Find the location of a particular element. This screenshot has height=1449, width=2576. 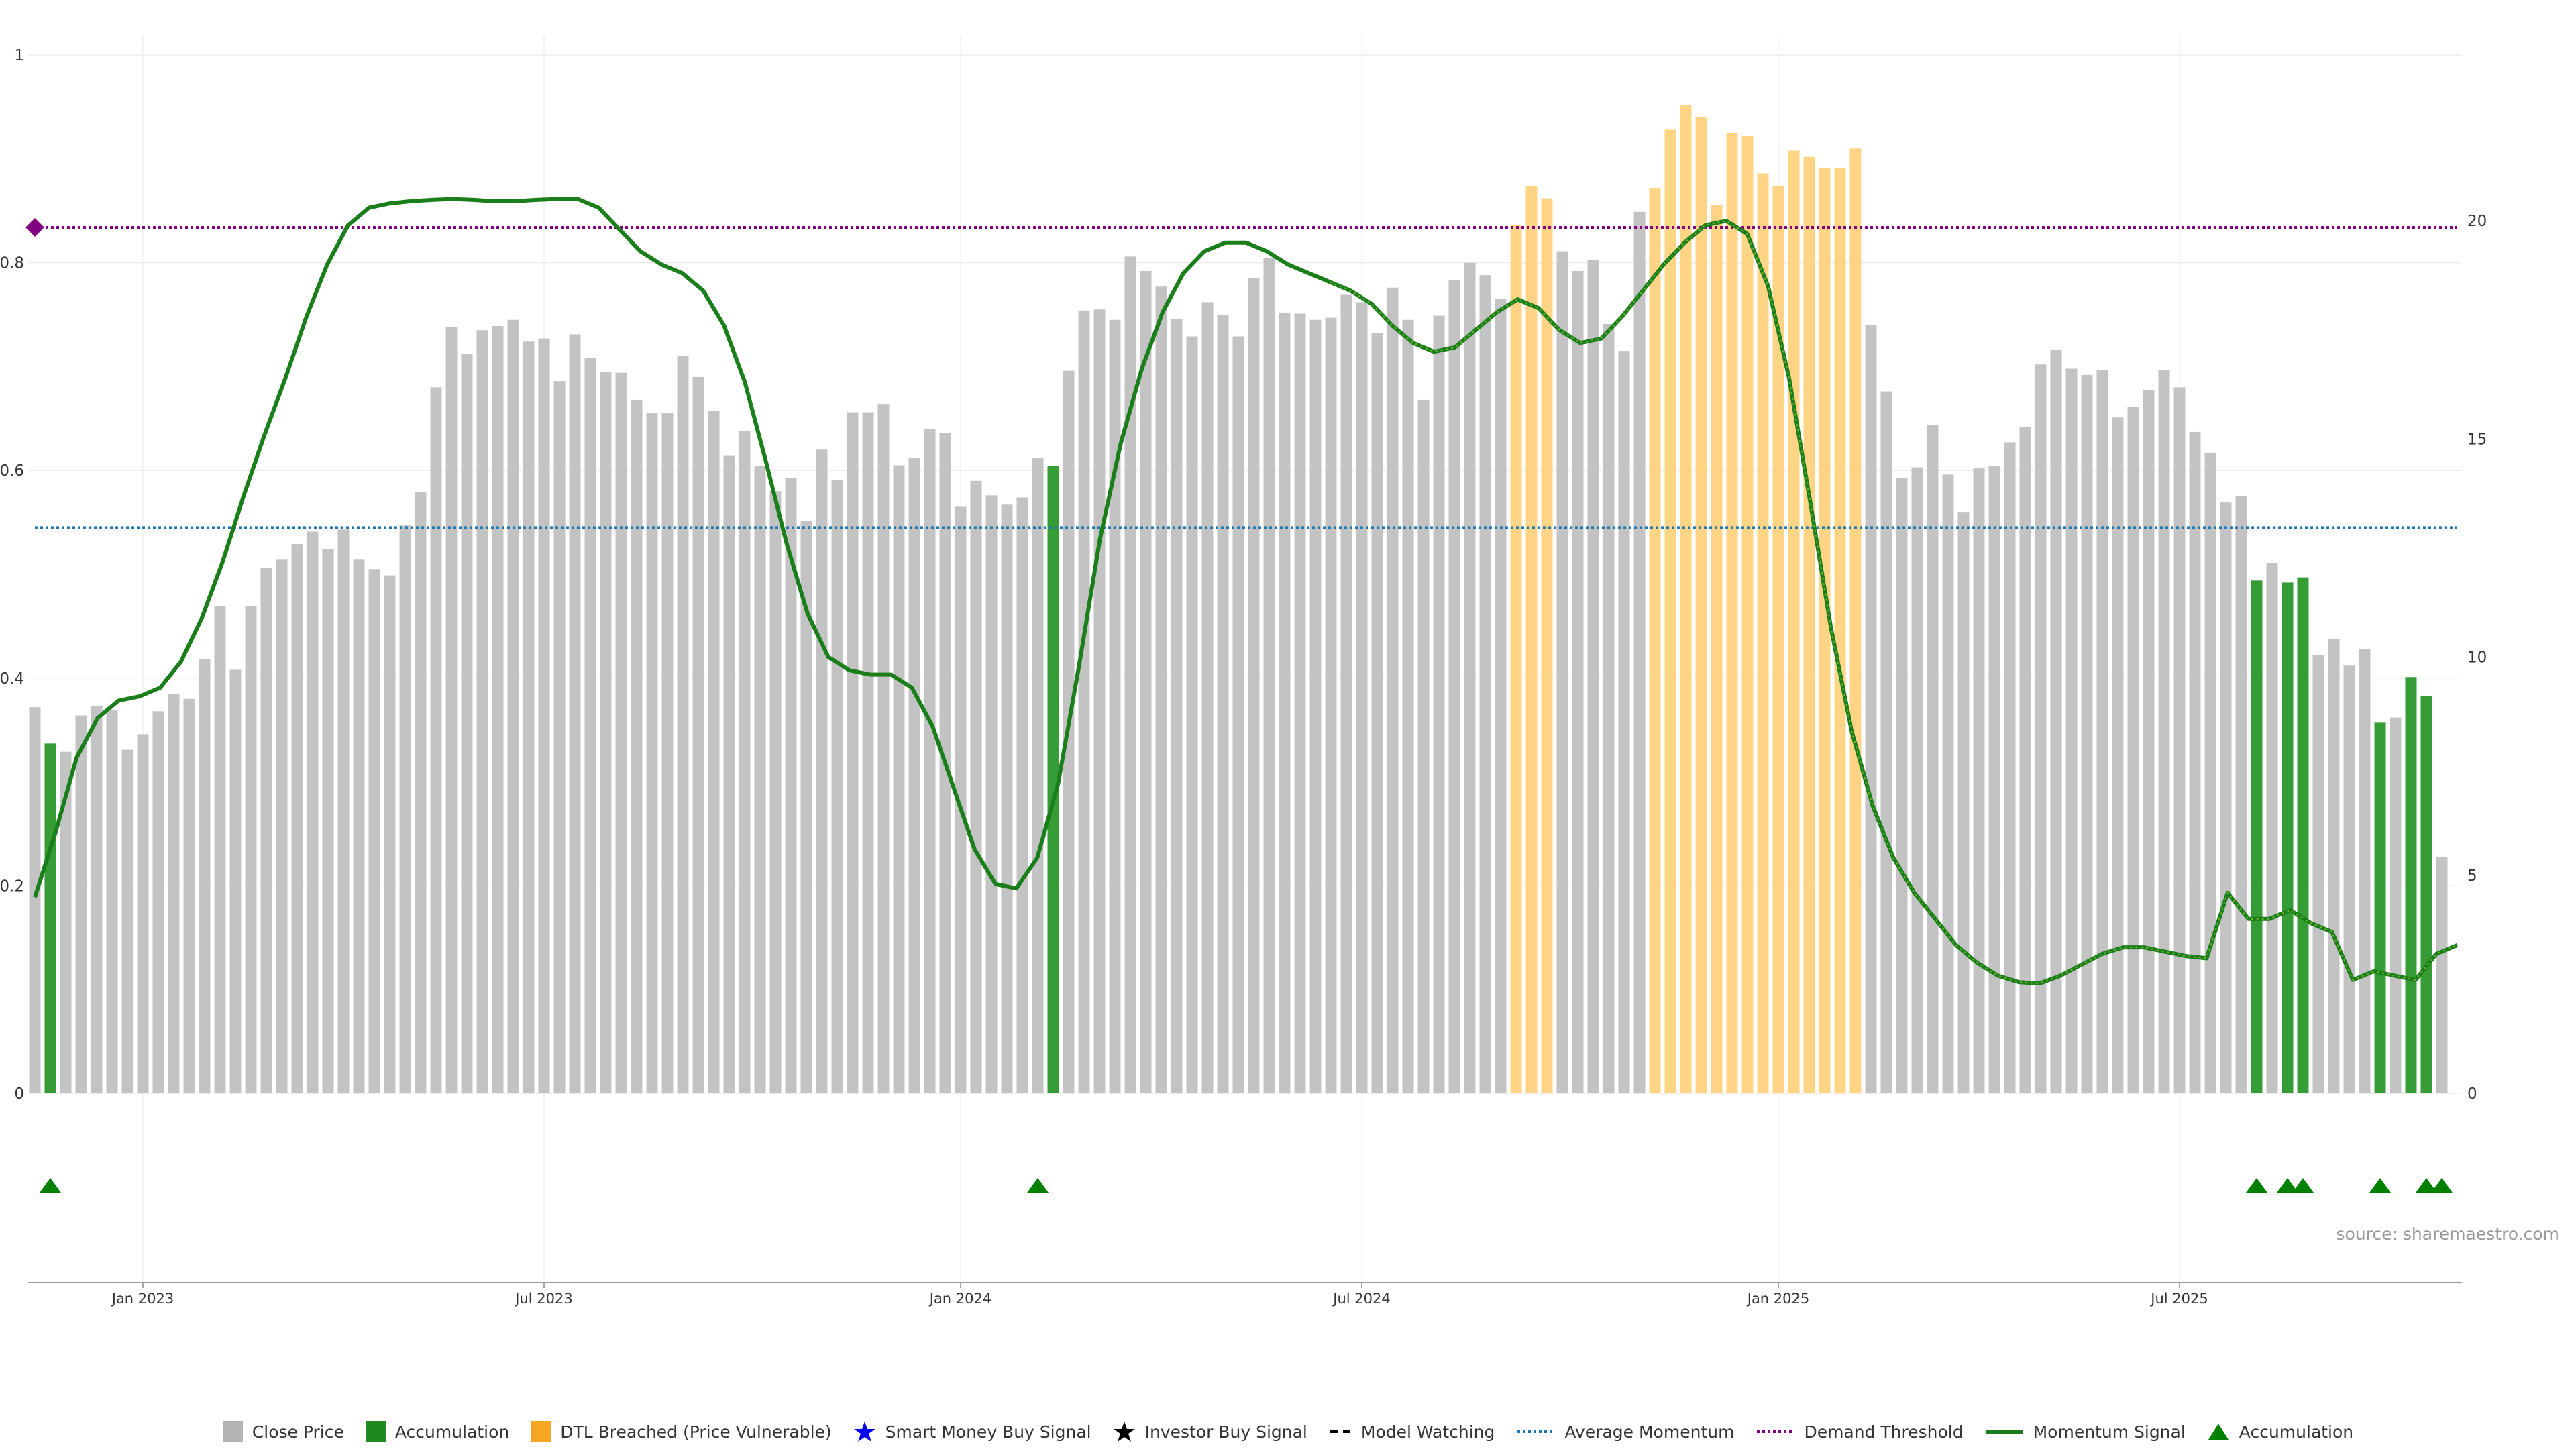

left-tick-label: 0.8 is located at coordinates (12, 263).